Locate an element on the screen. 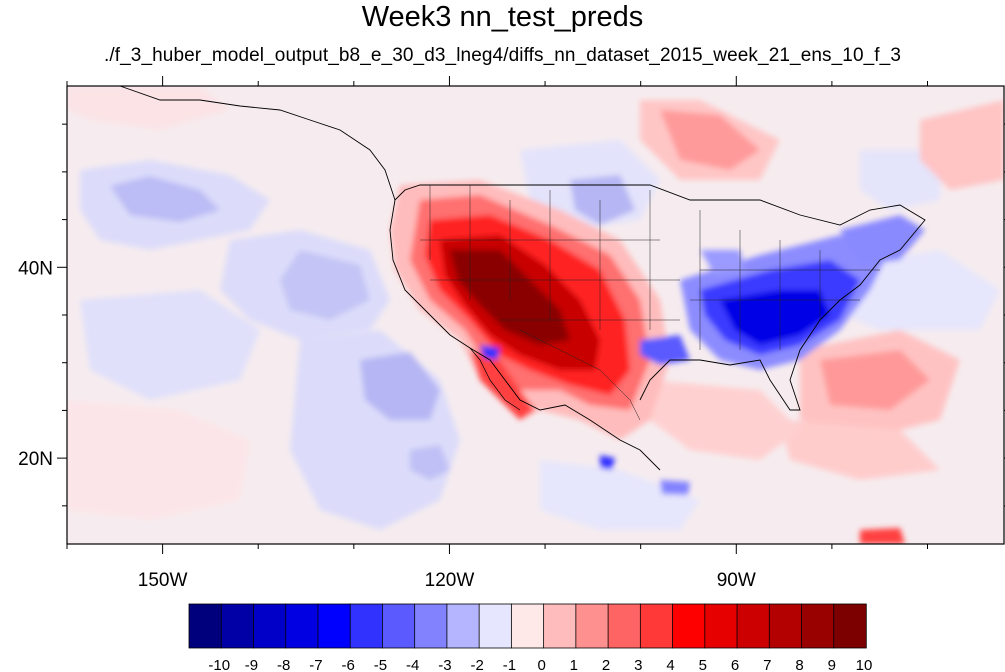 The image size is (1005, 672). x-tick-label: 150W is located at coordinates (163, 580).